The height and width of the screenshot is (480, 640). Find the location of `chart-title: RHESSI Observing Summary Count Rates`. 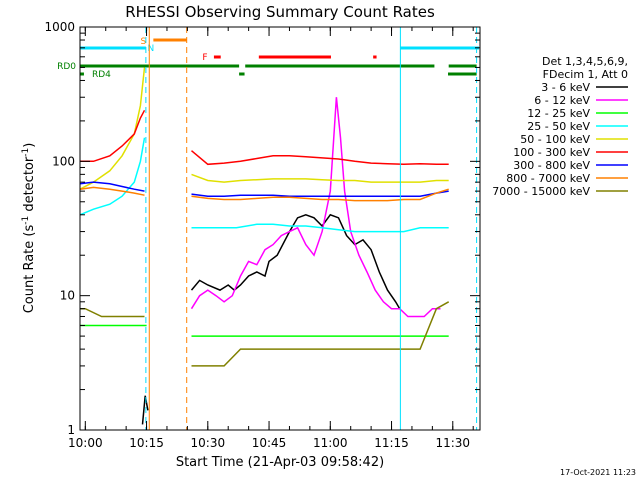

chart-title: RHESSI Observing Summary Count Rates is located at coordinates (280, 12).